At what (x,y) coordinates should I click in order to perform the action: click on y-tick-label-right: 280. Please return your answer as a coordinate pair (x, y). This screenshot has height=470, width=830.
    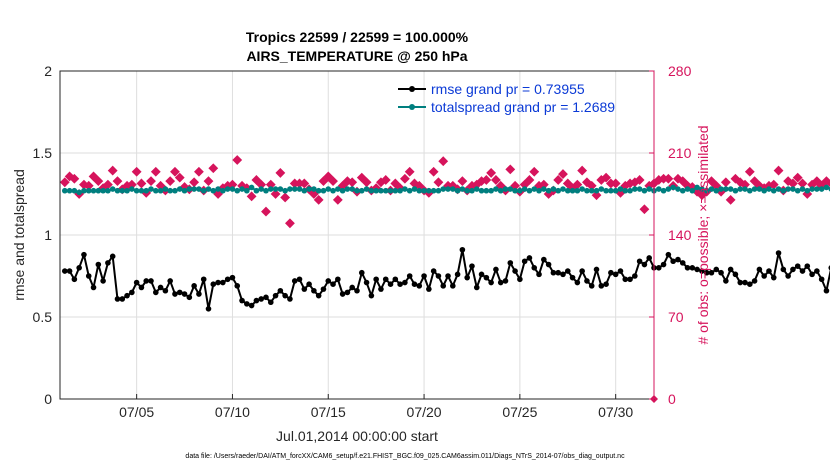
    Looking at the image, I should click on (680, 71).